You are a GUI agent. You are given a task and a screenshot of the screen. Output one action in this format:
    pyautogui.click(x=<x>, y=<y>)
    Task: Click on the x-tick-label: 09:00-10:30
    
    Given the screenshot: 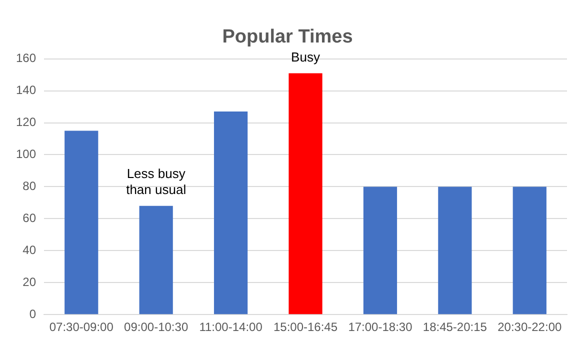 What is the action you would take?
    pyautogui.click(x=156, y=327)
    